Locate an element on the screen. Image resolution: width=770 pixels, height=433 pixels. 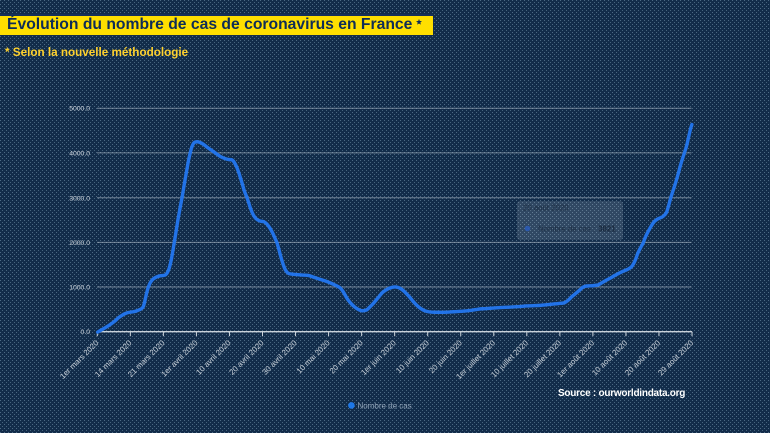
svg-text: 0.0 is located at coordinates (86, 332).